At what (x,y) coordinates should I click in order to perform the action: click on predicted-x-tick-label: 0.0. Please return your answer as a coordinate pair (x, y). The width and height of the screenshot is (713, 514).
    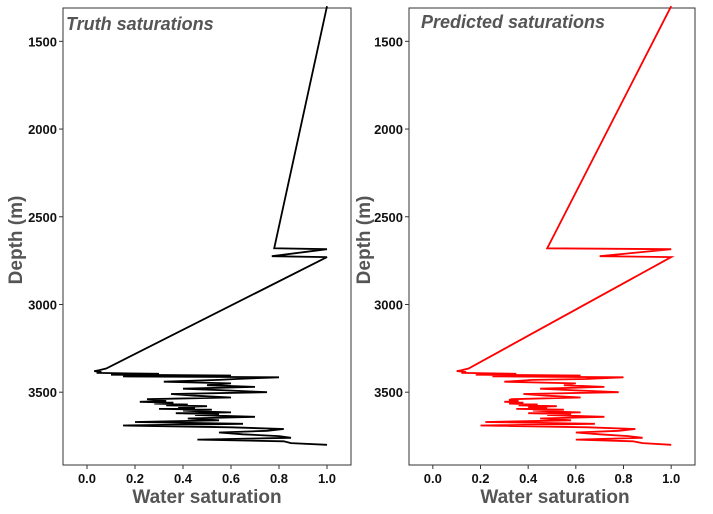
    Looking at the image, I should click on (433, 478).